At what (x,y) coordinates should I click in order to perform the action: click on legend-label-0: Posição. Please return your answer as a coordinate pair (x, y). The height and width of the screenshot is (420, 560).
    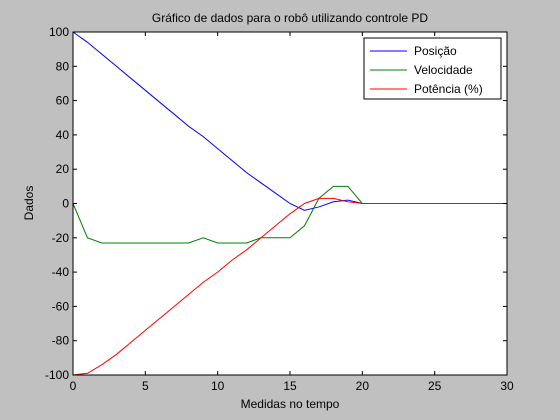
    Looking at the image, I should click on (435, 51).